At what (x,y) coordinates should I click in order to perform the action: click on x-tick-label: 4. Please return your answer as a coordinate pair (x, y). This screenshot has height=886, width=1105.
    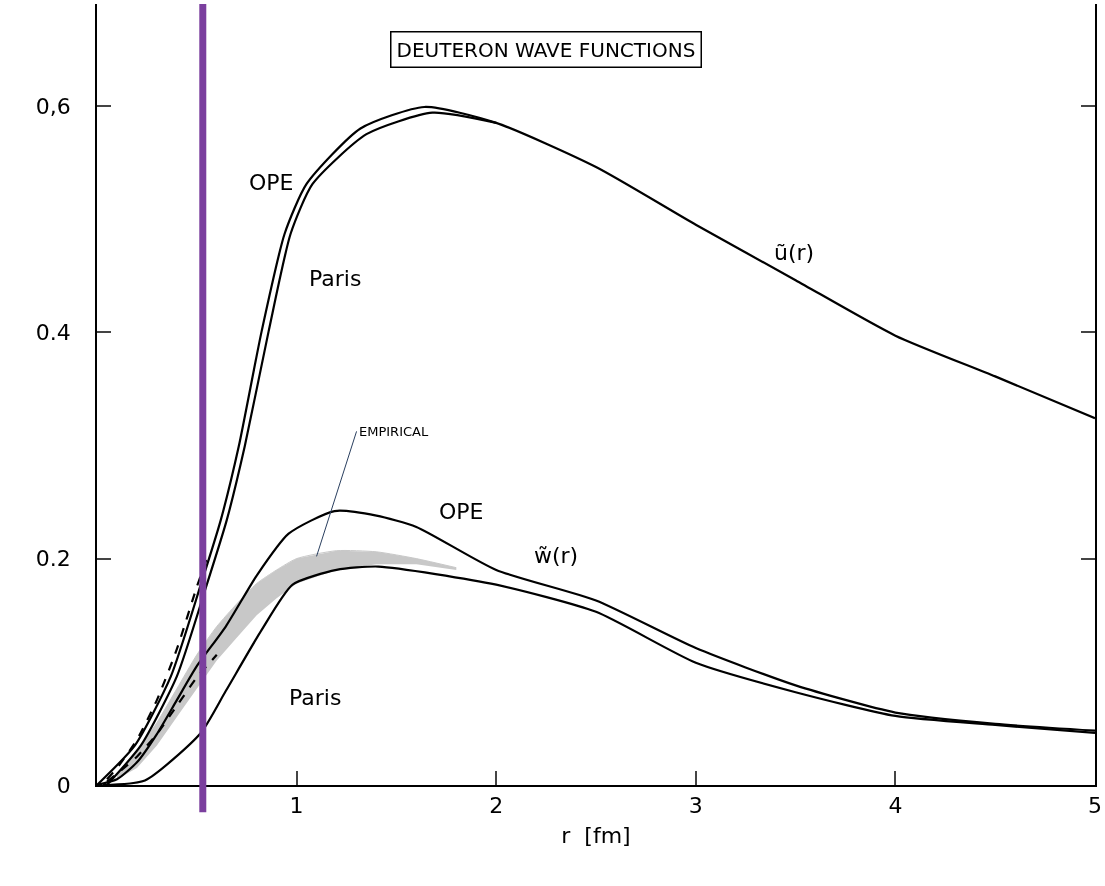
    Looking at the image, I should click on (895, 806).